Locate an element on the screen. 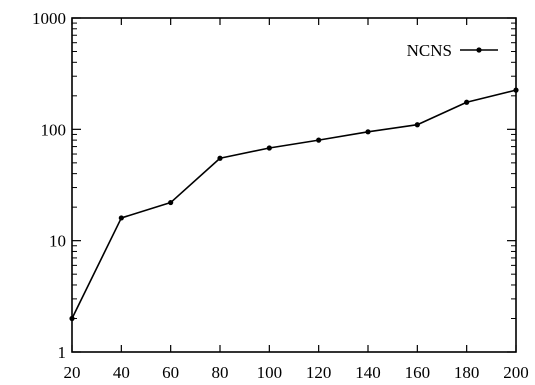 This screenshot has height=385, width=535. x-tick-label: 180 is located at coordinates (467, 372).